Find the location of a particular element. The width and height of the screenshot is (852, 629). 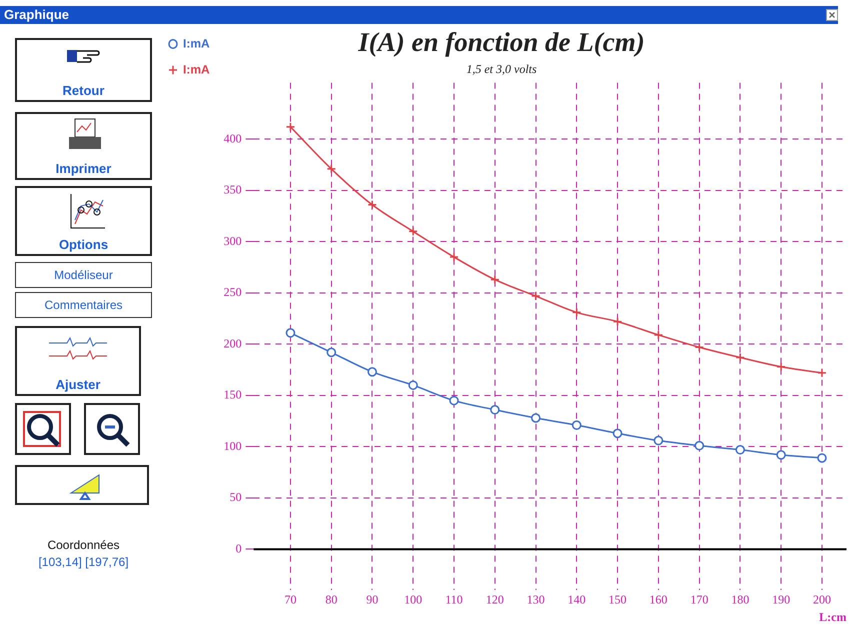

x-tick-label: 130 is located at coordinates (535, 599).